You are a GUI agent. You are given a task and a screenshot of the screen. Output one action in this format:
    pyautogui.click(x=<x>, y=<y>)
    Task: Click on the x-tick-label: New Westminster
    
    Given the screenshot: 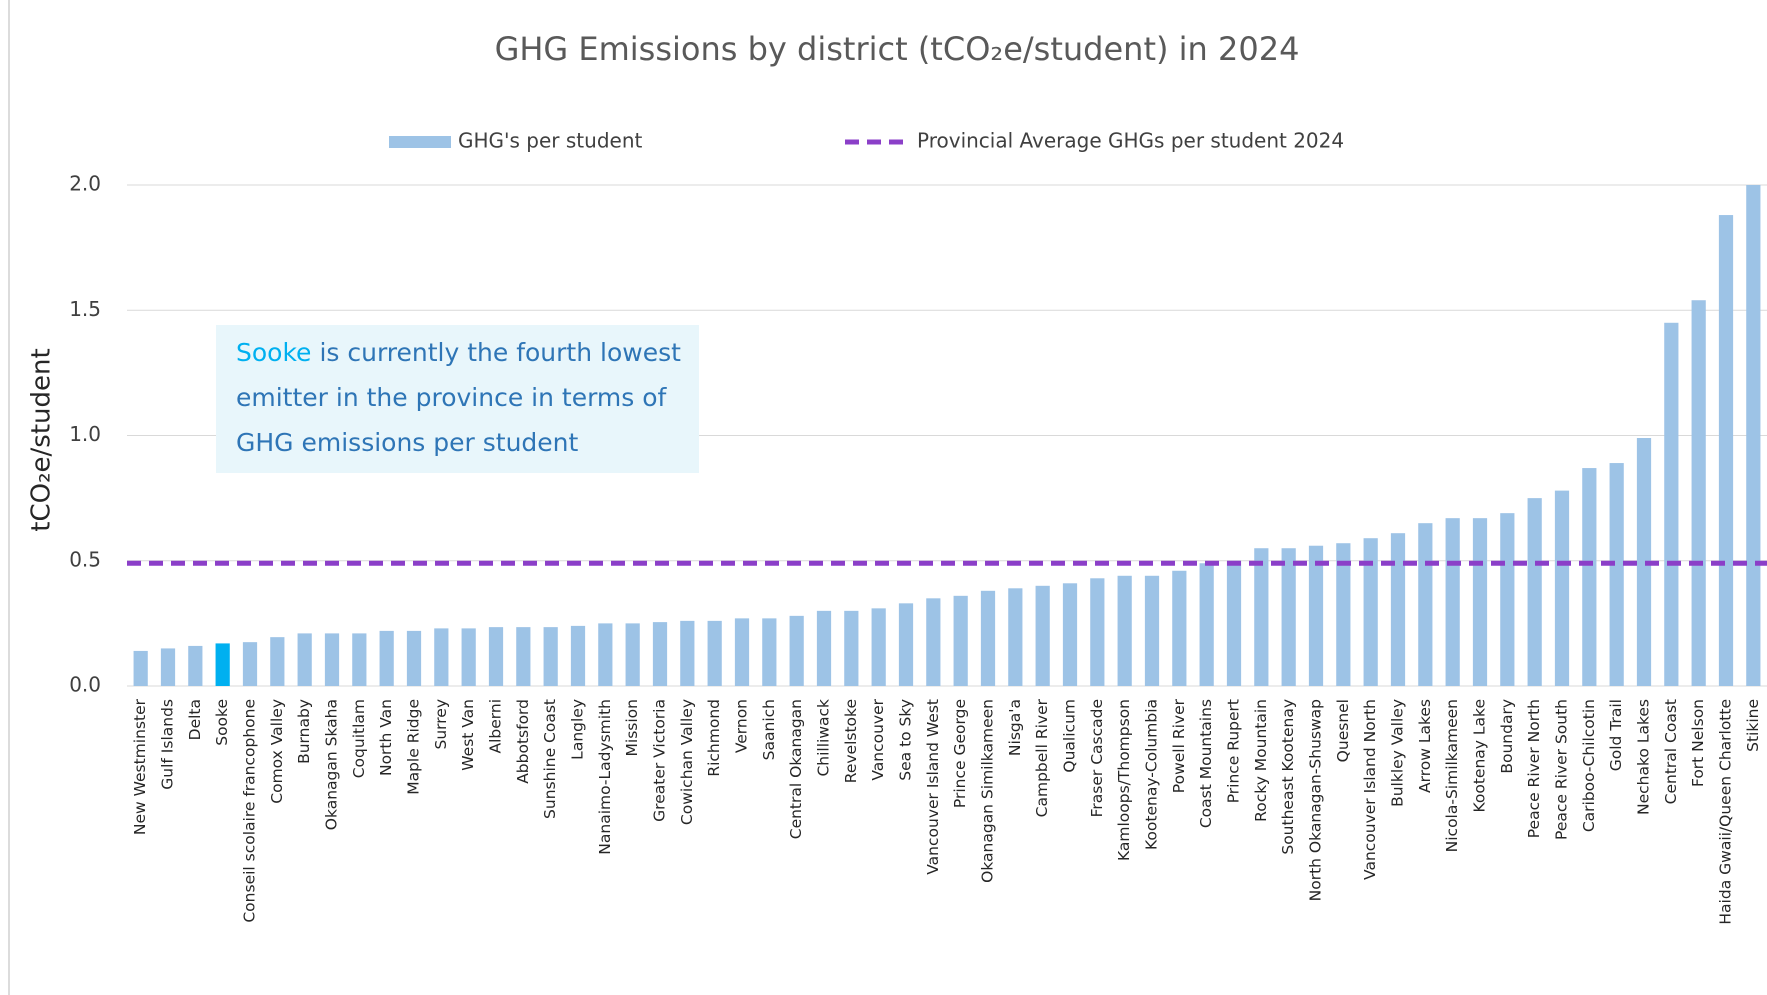 What is the action you would take?
    pyautogui.click(x=140, y=766)
    